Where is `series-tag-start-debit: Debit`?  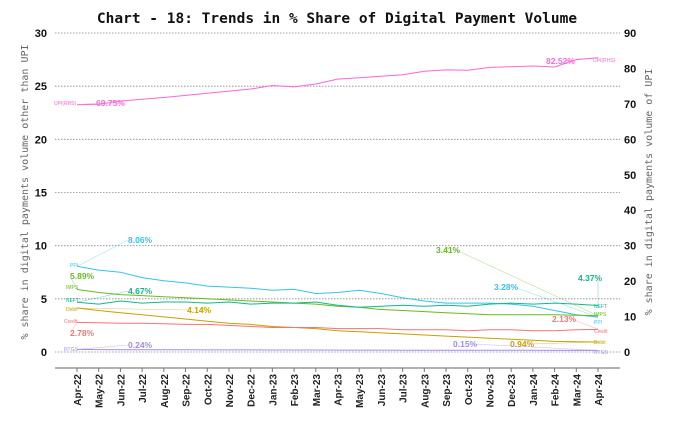 series-tag-start-debit: Debit is located at coordinates (72, 310).